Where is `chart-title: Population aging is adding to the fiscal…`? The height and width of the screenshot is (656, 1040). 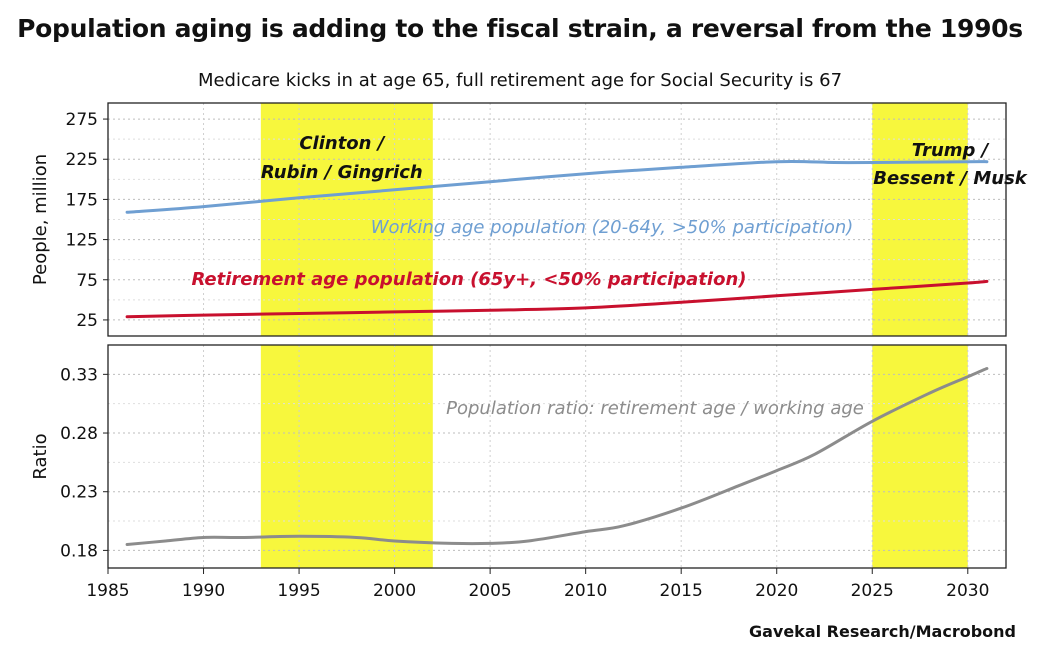
chart-title: Population aging is adding to the fiscal… is located at coordinates (520, 28).